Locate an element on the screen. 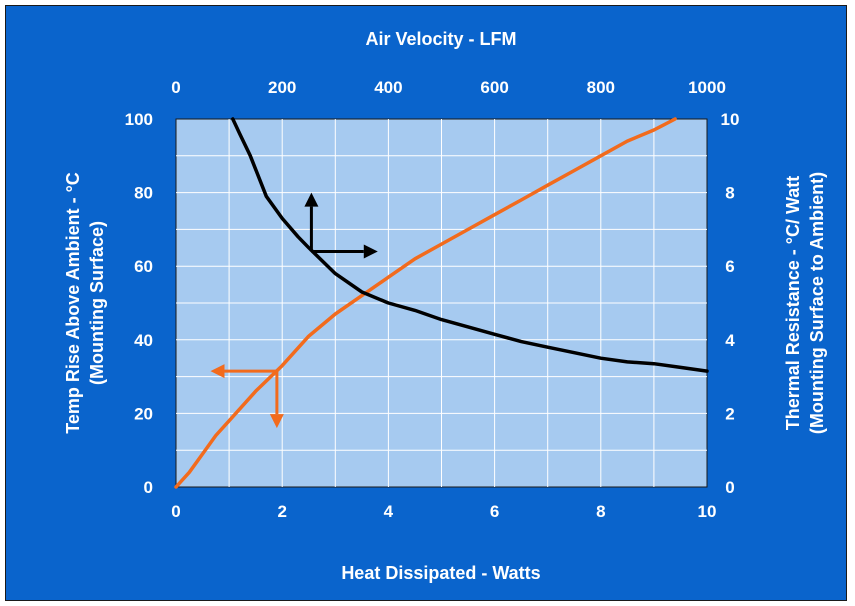 The image size is (855, 606). x-tick-label: 0 is located at coordinates (175, 511).